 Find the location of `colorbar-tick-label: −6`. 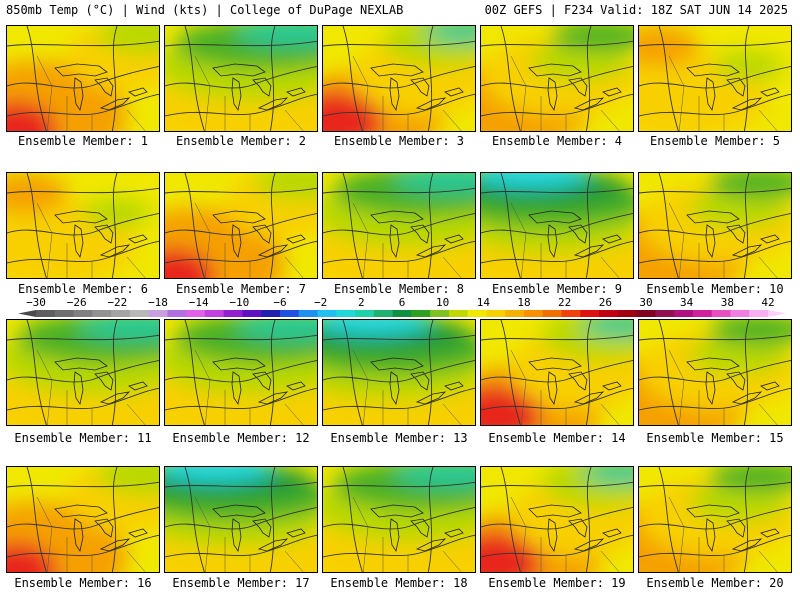

colorbar-tick-label: −6 is located at coordinates (279, 302).